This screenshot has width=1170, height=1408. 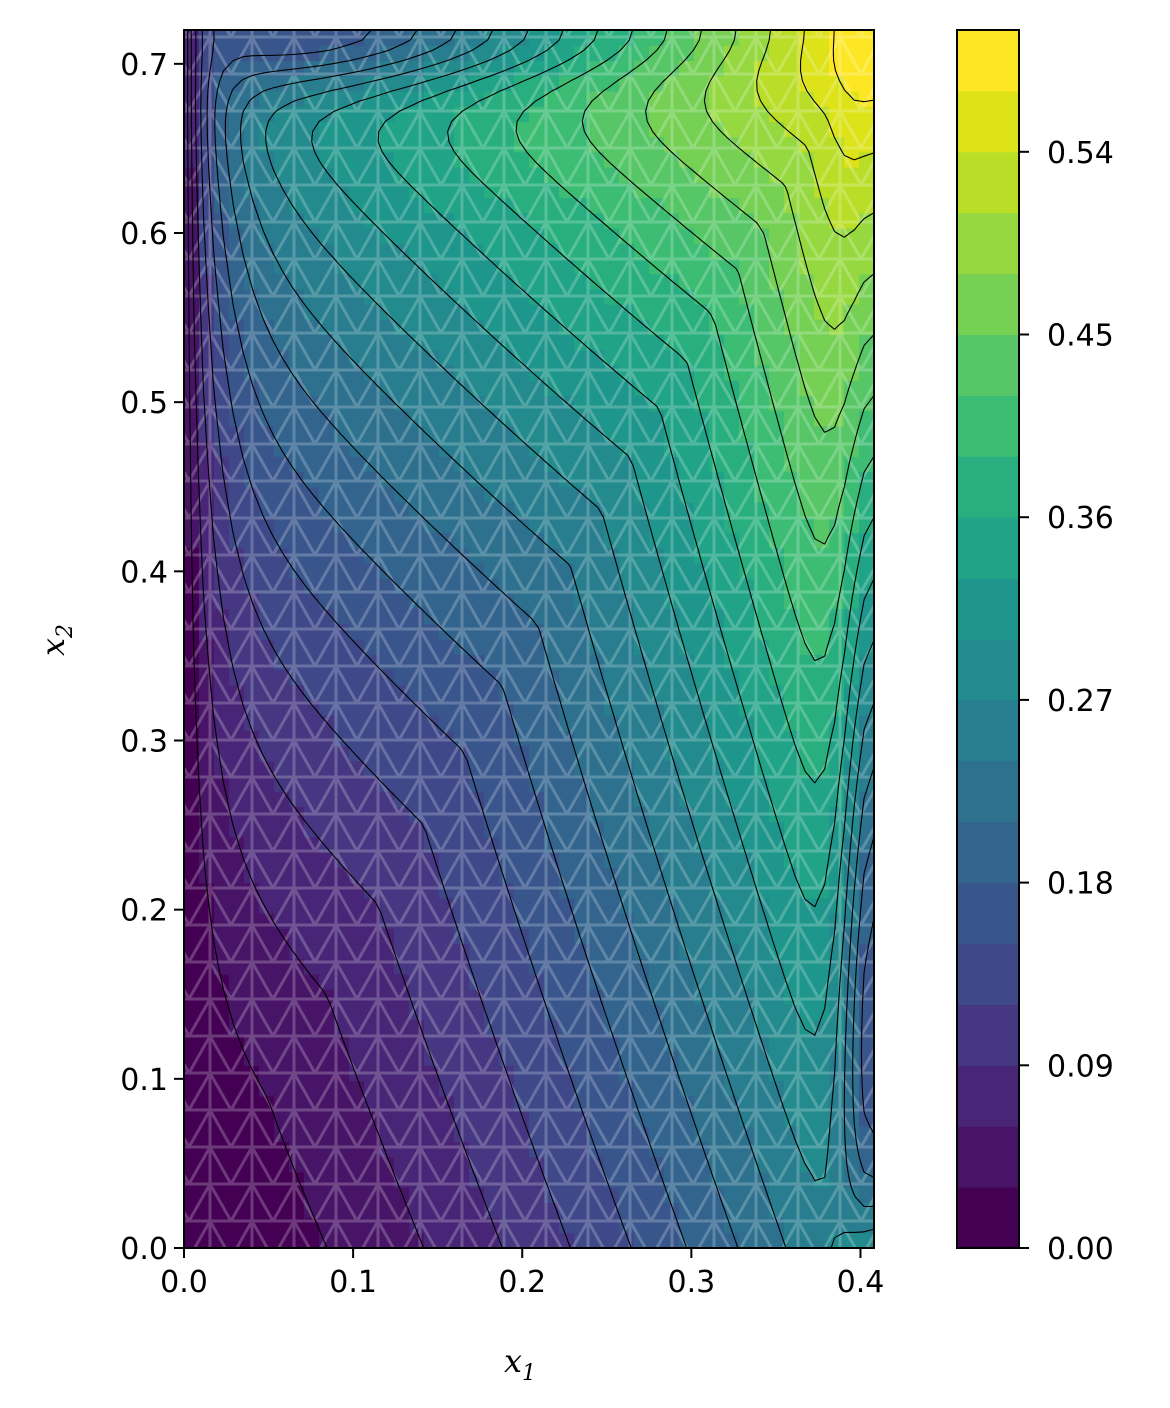 What do you see at coordinates (144, 403) in the screenshot?
I see `y-tick-label: 0.5` at bounding box center [144, 403].